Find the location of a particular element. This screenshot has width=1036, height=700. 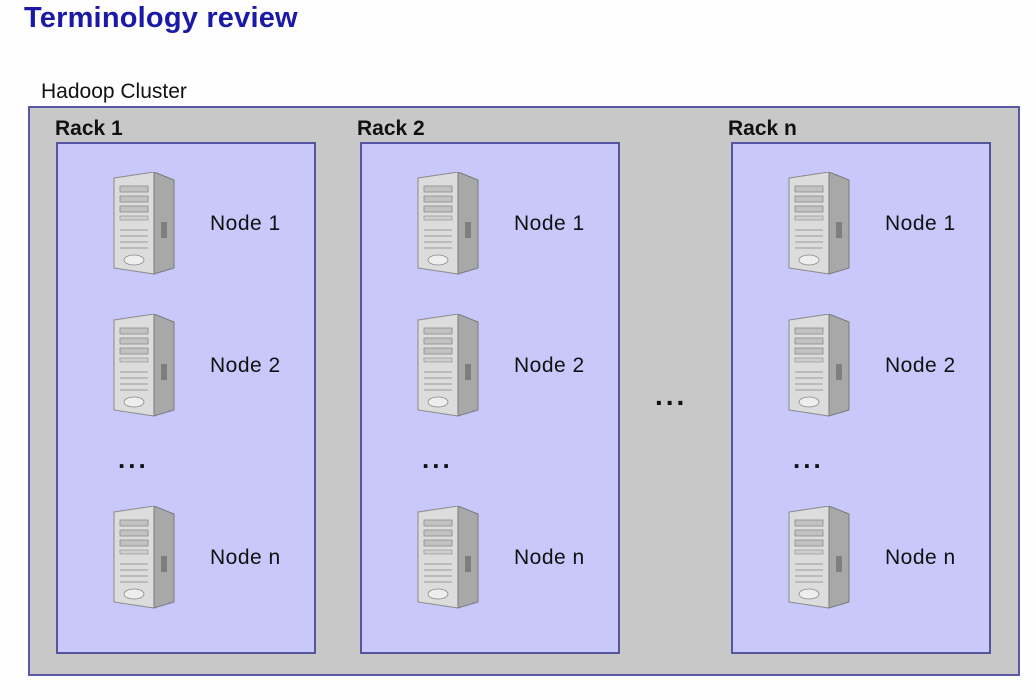

cluster-label: Hadoop Cluster is located at coordinates (114, 91).